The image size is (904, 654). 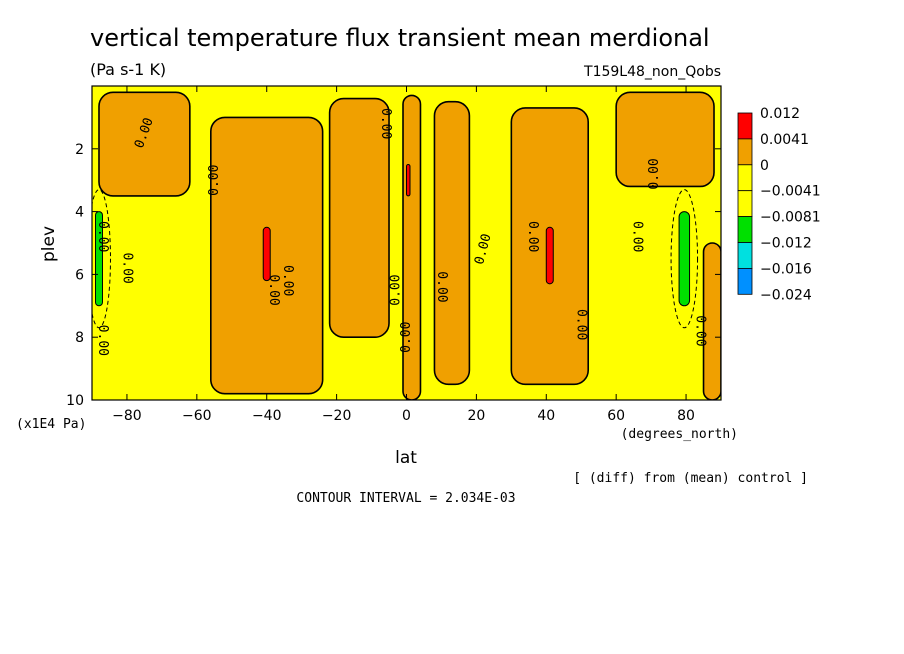 I want to click on y-tick-label: 8, so click(x=79, y=338).